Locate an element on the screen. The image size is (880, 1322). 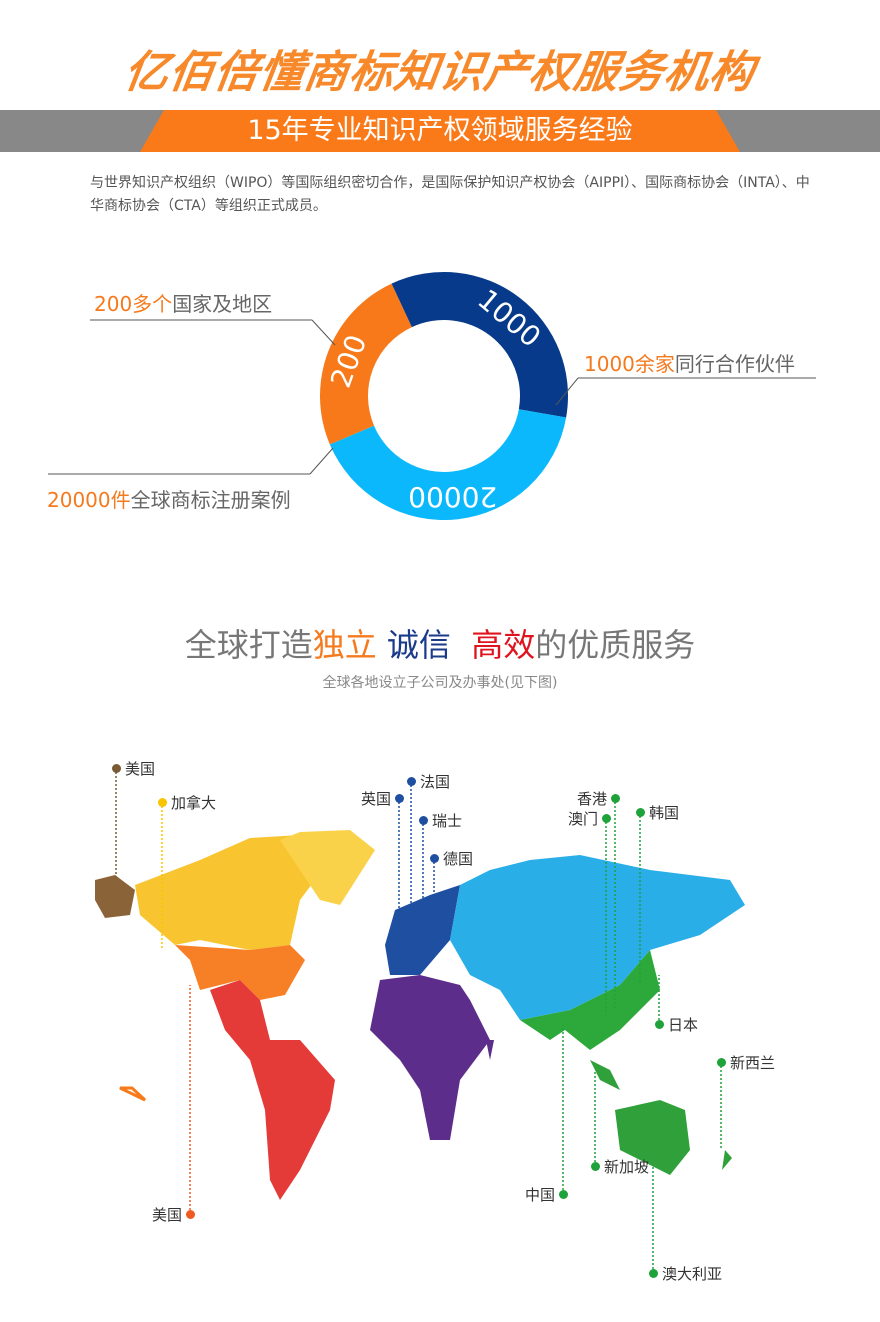
stat-highlight: 1000余家 is located at coordinates (629, 364).